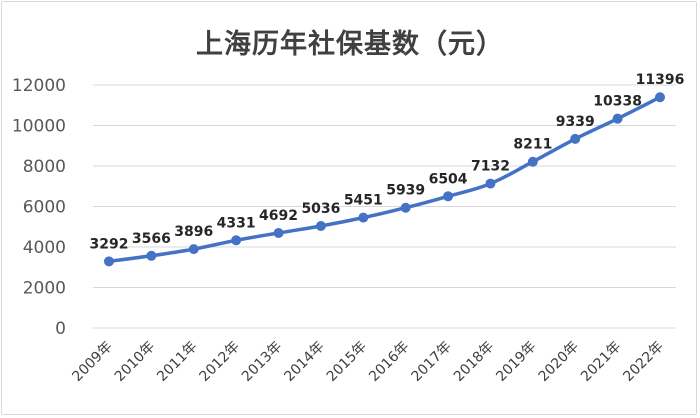  Describe the element at coordinates (92, 362) in the screenshot. I see `x-tick-label: 2009年` at that location.